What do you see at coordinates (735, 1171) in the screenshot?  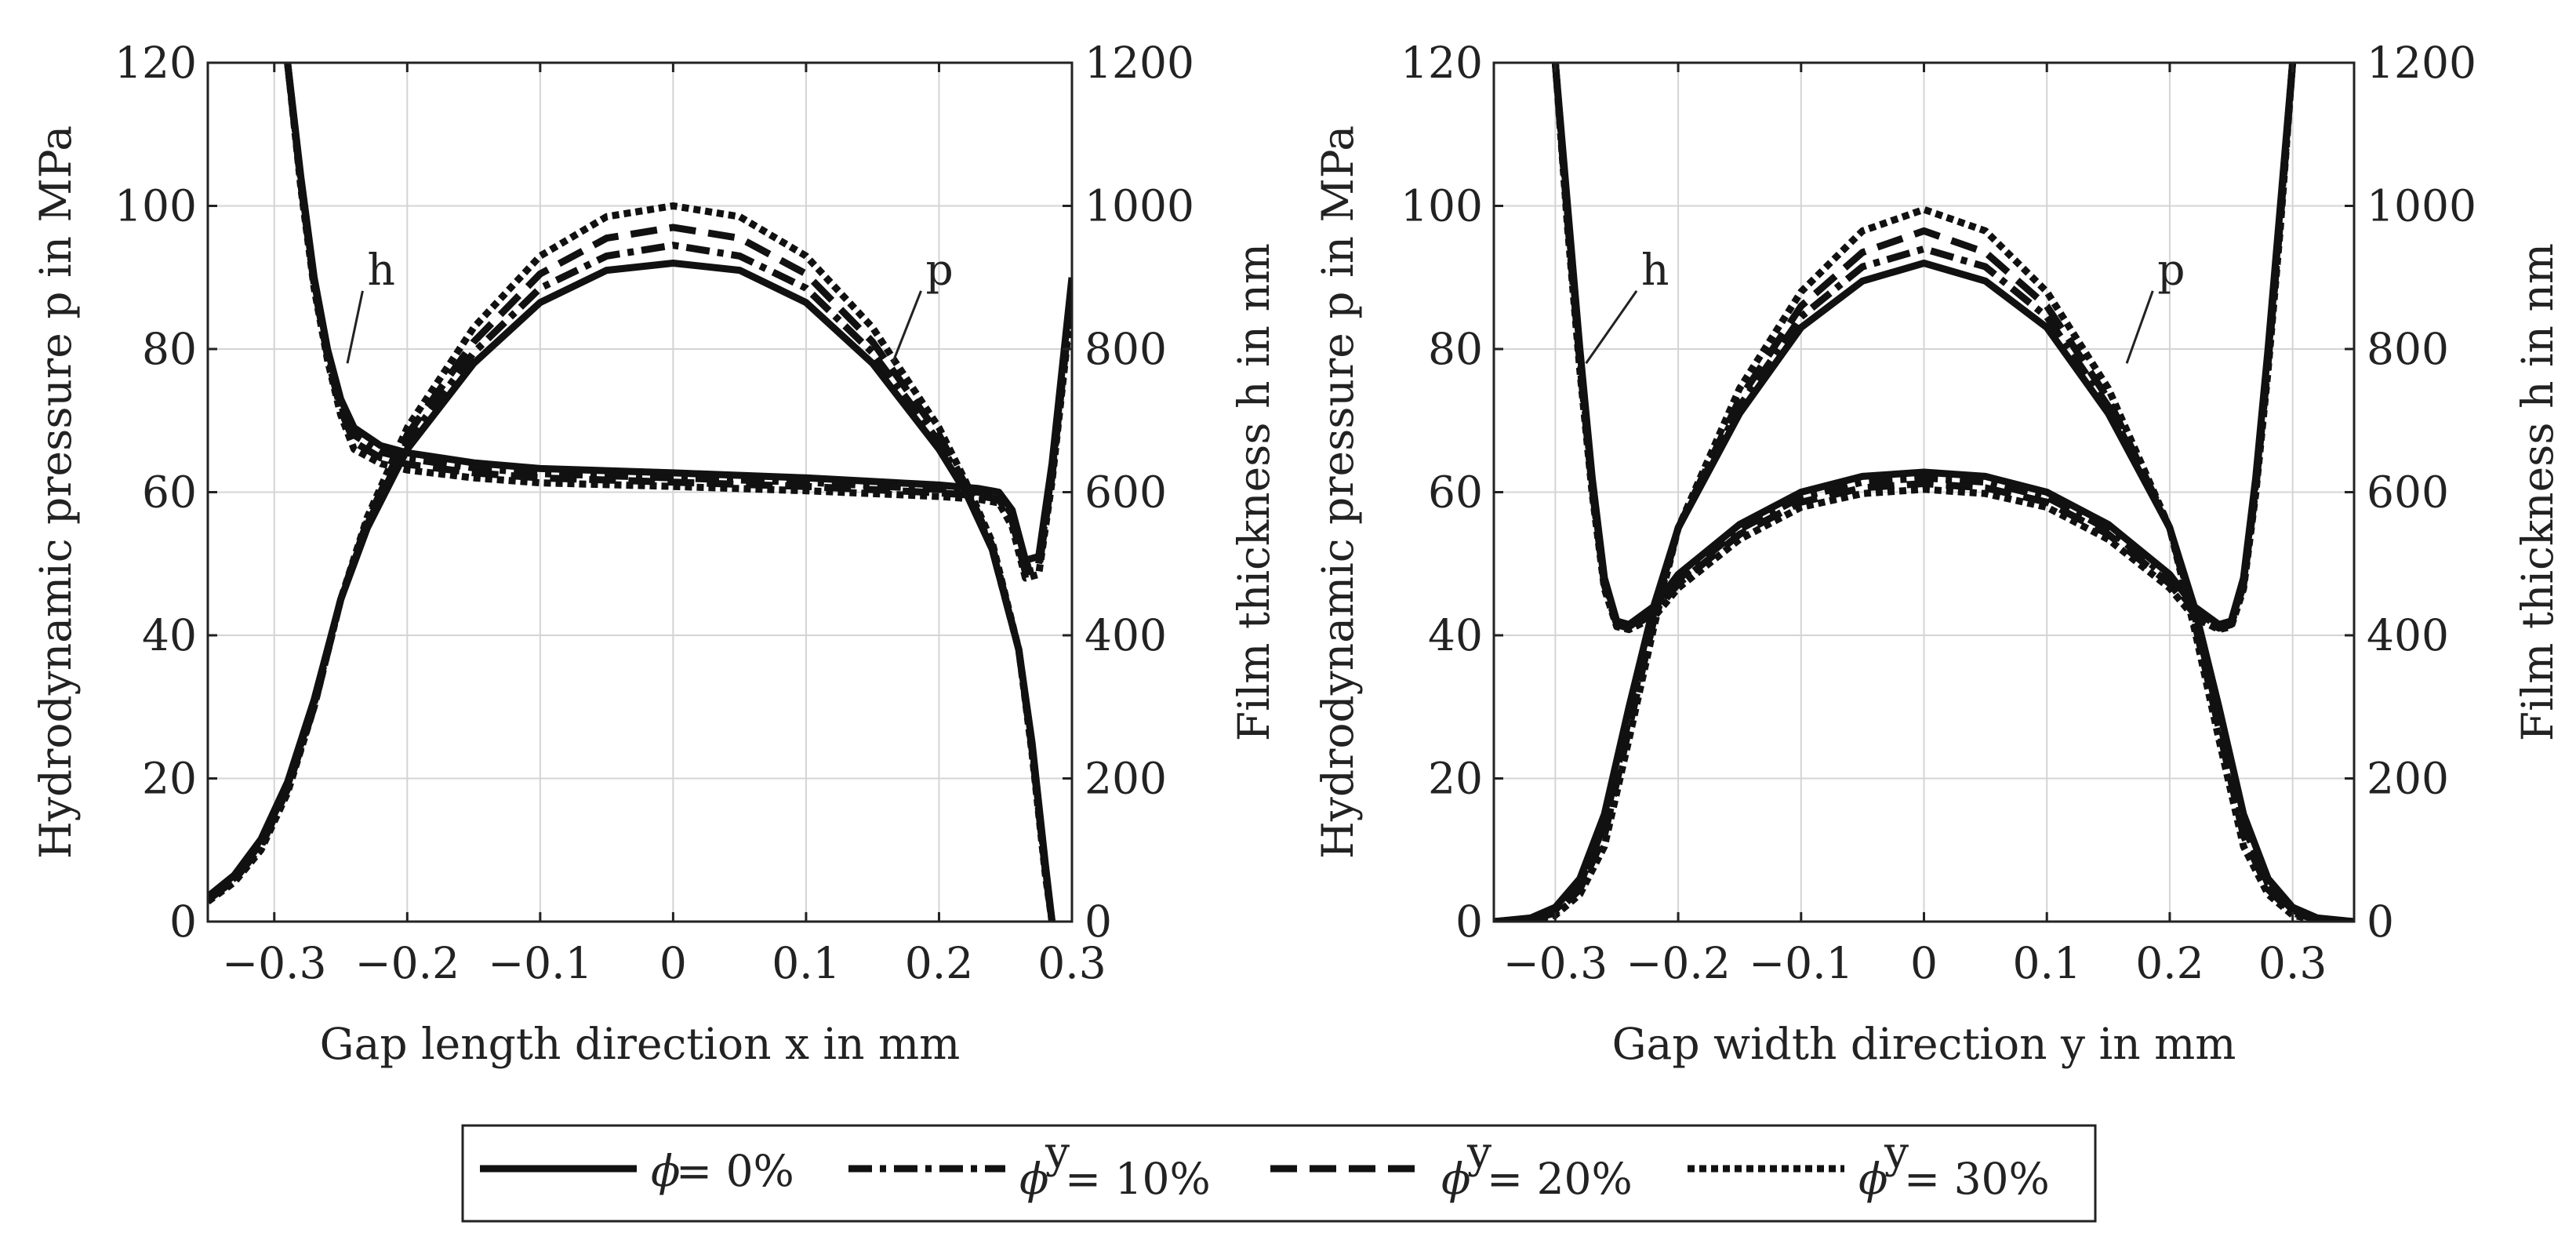 I see `legend-suffix-0: = 0%` at bounding box center [735, 1171].